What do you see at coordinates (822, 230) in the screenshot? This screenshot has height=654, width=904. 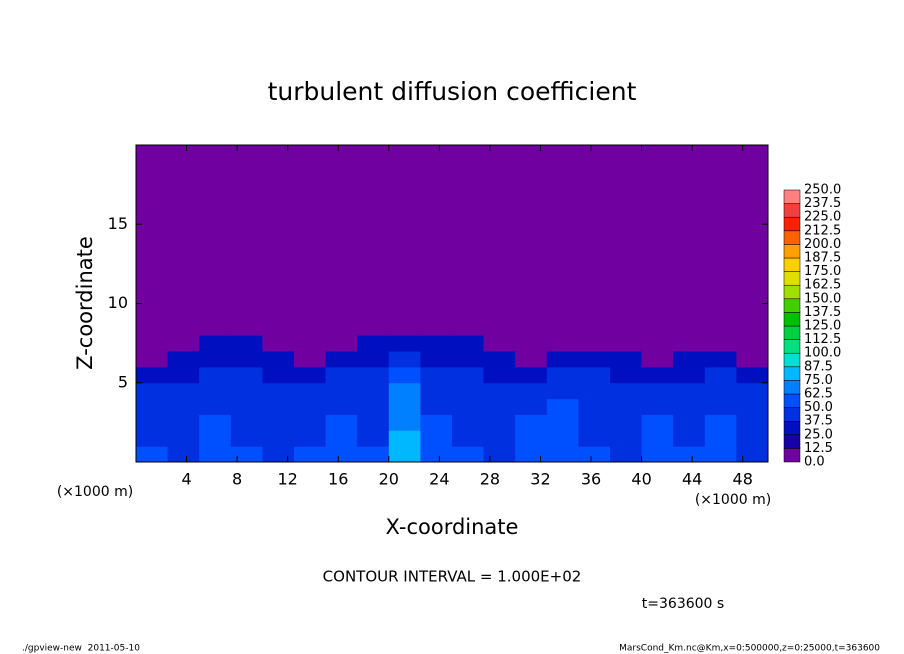 I see `colorbar-label: 212.5` at bounding box center [822, 230].